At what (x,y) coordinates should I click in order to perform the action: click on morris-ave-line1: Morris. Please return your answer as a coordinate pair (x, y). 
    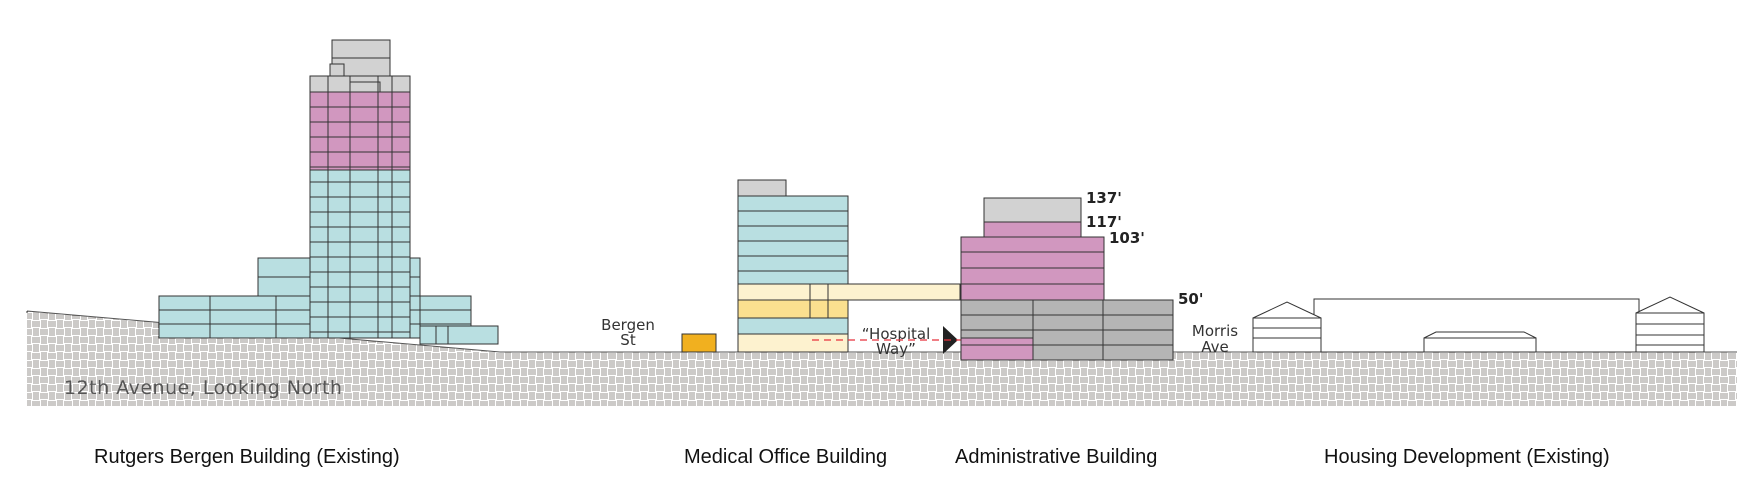
    Looking at the image, I should click on (1215, 331).